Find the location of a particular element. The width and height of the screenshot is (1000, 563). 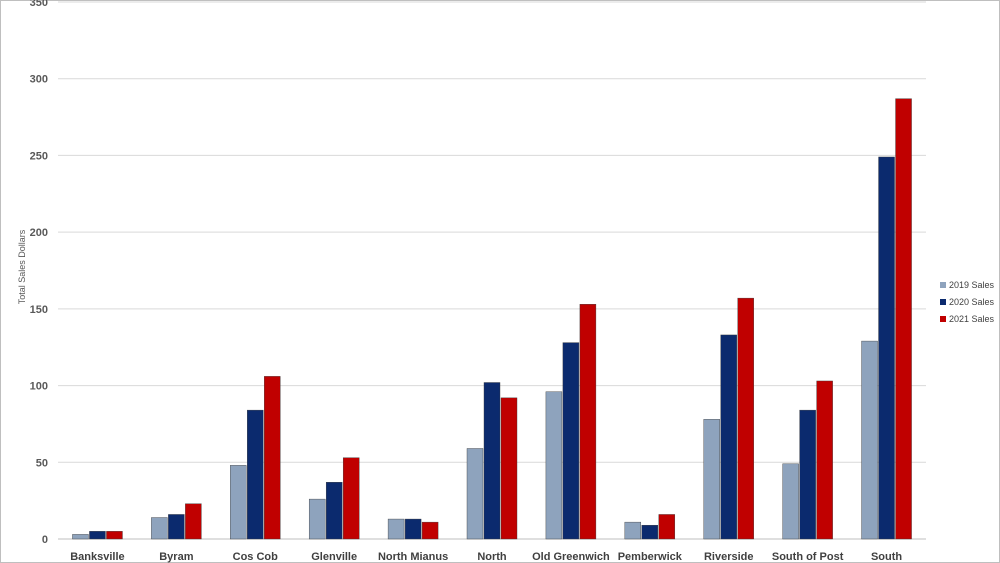

y-tick-label: 150 is located at coordinates (39, 310).